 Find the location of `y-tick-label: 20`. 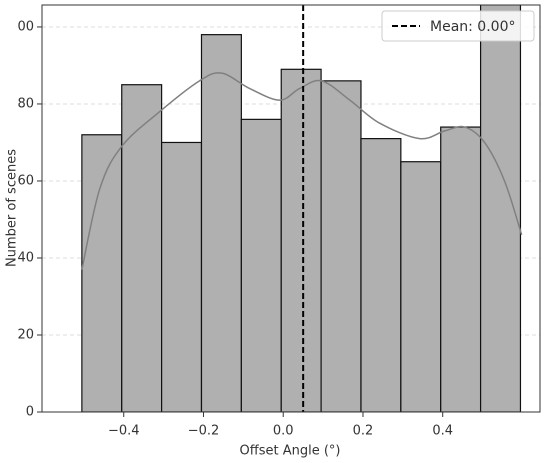

y-tick-label: 20 is located at coordinates (25, 334).